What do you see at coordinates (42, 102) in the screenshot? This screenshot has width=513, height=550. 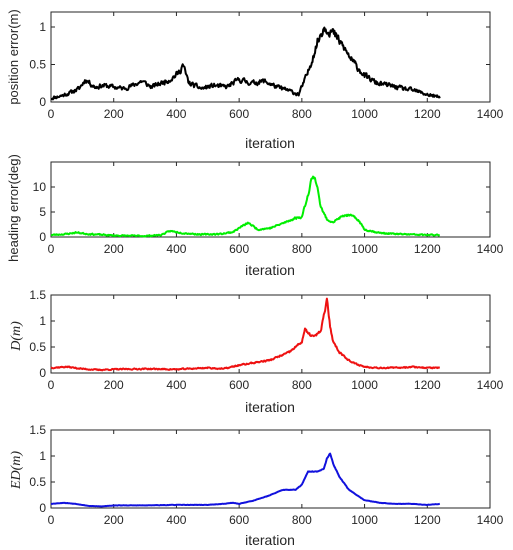 I see `position-error-y-tick-label: 0` at bounding box center [42, 102].